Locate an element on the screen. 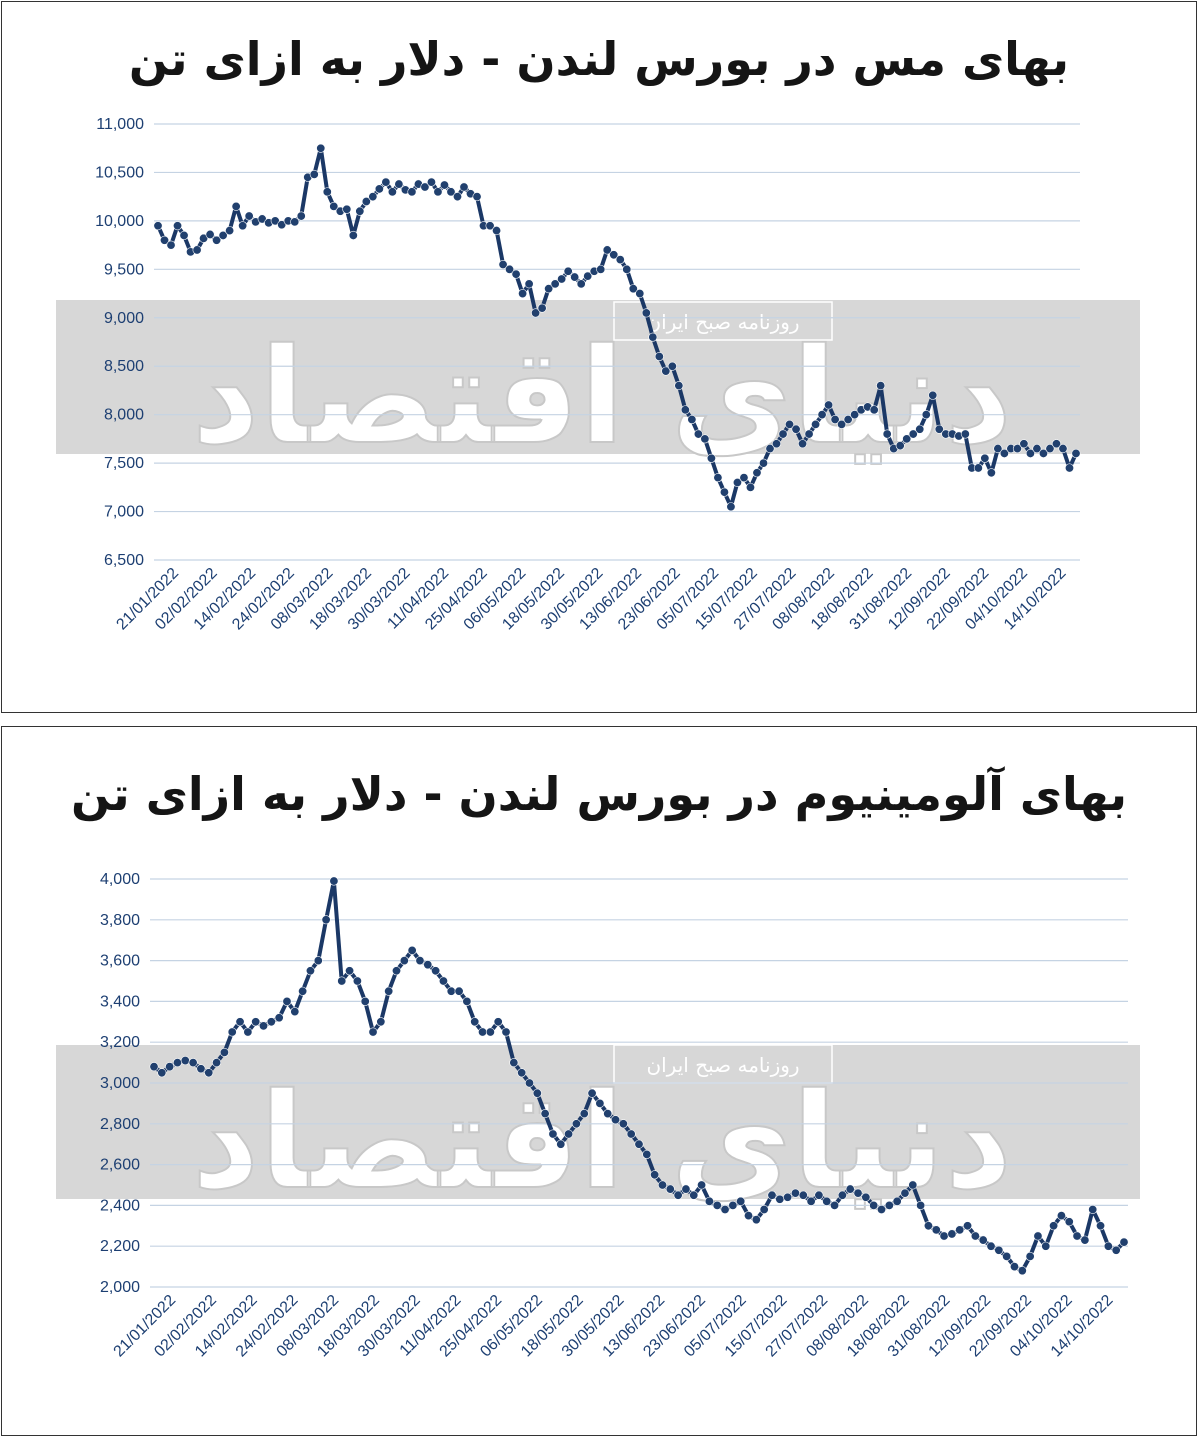 This screenshot has height=1438, width=1200. y-tick-label: 3,200 is located at coordinates (120, 1042).